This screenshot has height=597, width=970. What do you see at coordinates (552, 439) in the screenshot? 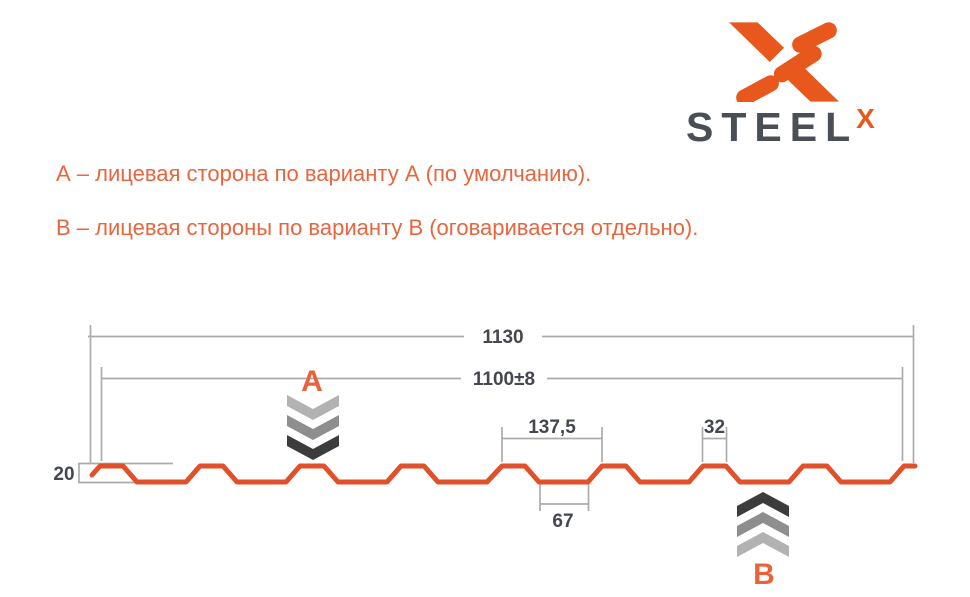
I see `dim-rib-pitch: 137,5` at bounding box center [552, 439].